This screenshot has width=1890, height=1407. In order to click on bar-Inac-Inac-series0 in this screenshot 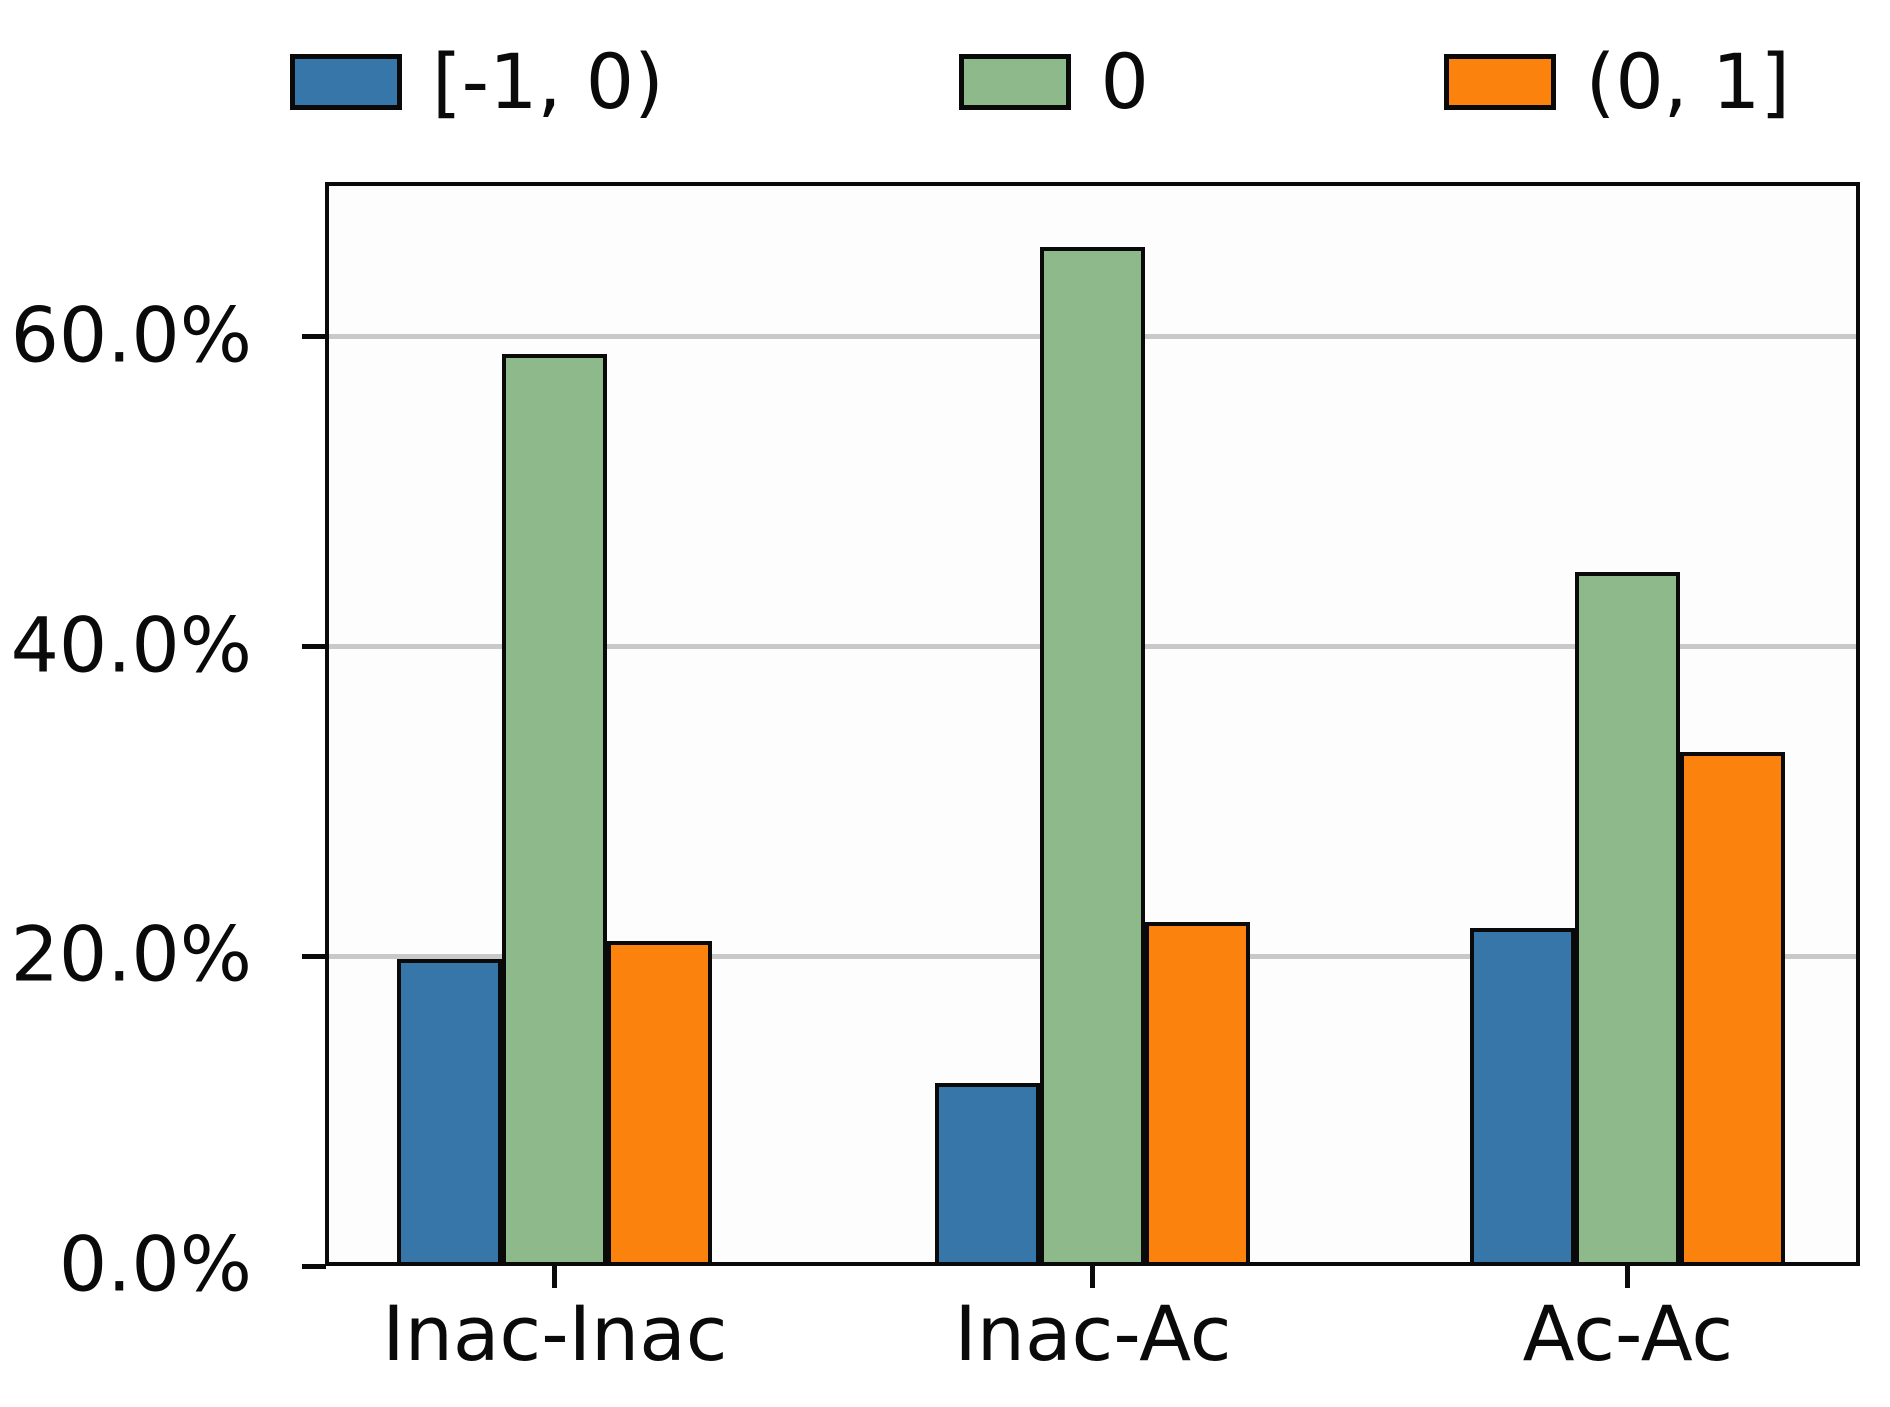, I will do `click(450, 1112)`.